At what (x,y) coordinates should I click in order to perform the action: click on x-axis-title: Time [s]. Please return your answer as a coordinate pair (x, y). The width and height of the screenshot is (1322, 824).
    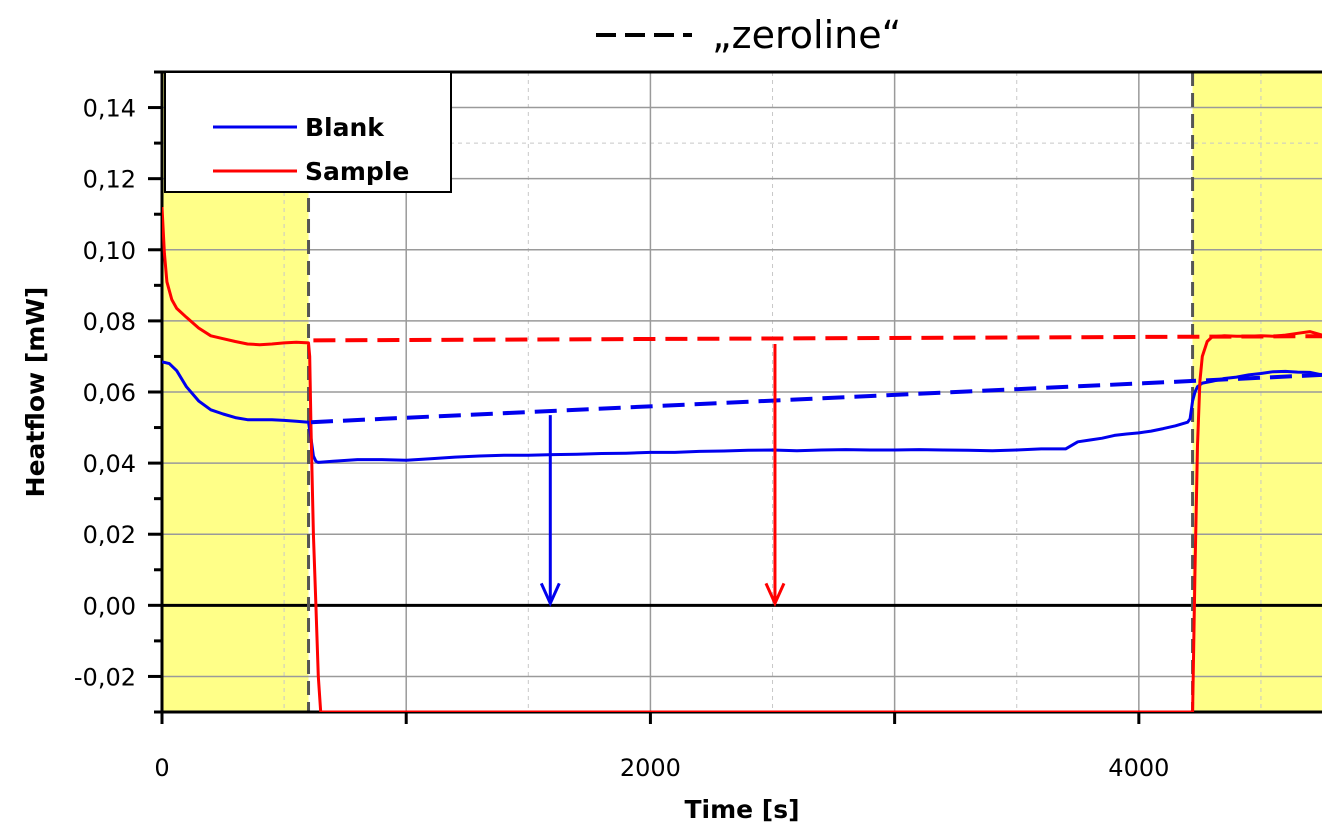
    Looking at the image, I should click on (741, 809).